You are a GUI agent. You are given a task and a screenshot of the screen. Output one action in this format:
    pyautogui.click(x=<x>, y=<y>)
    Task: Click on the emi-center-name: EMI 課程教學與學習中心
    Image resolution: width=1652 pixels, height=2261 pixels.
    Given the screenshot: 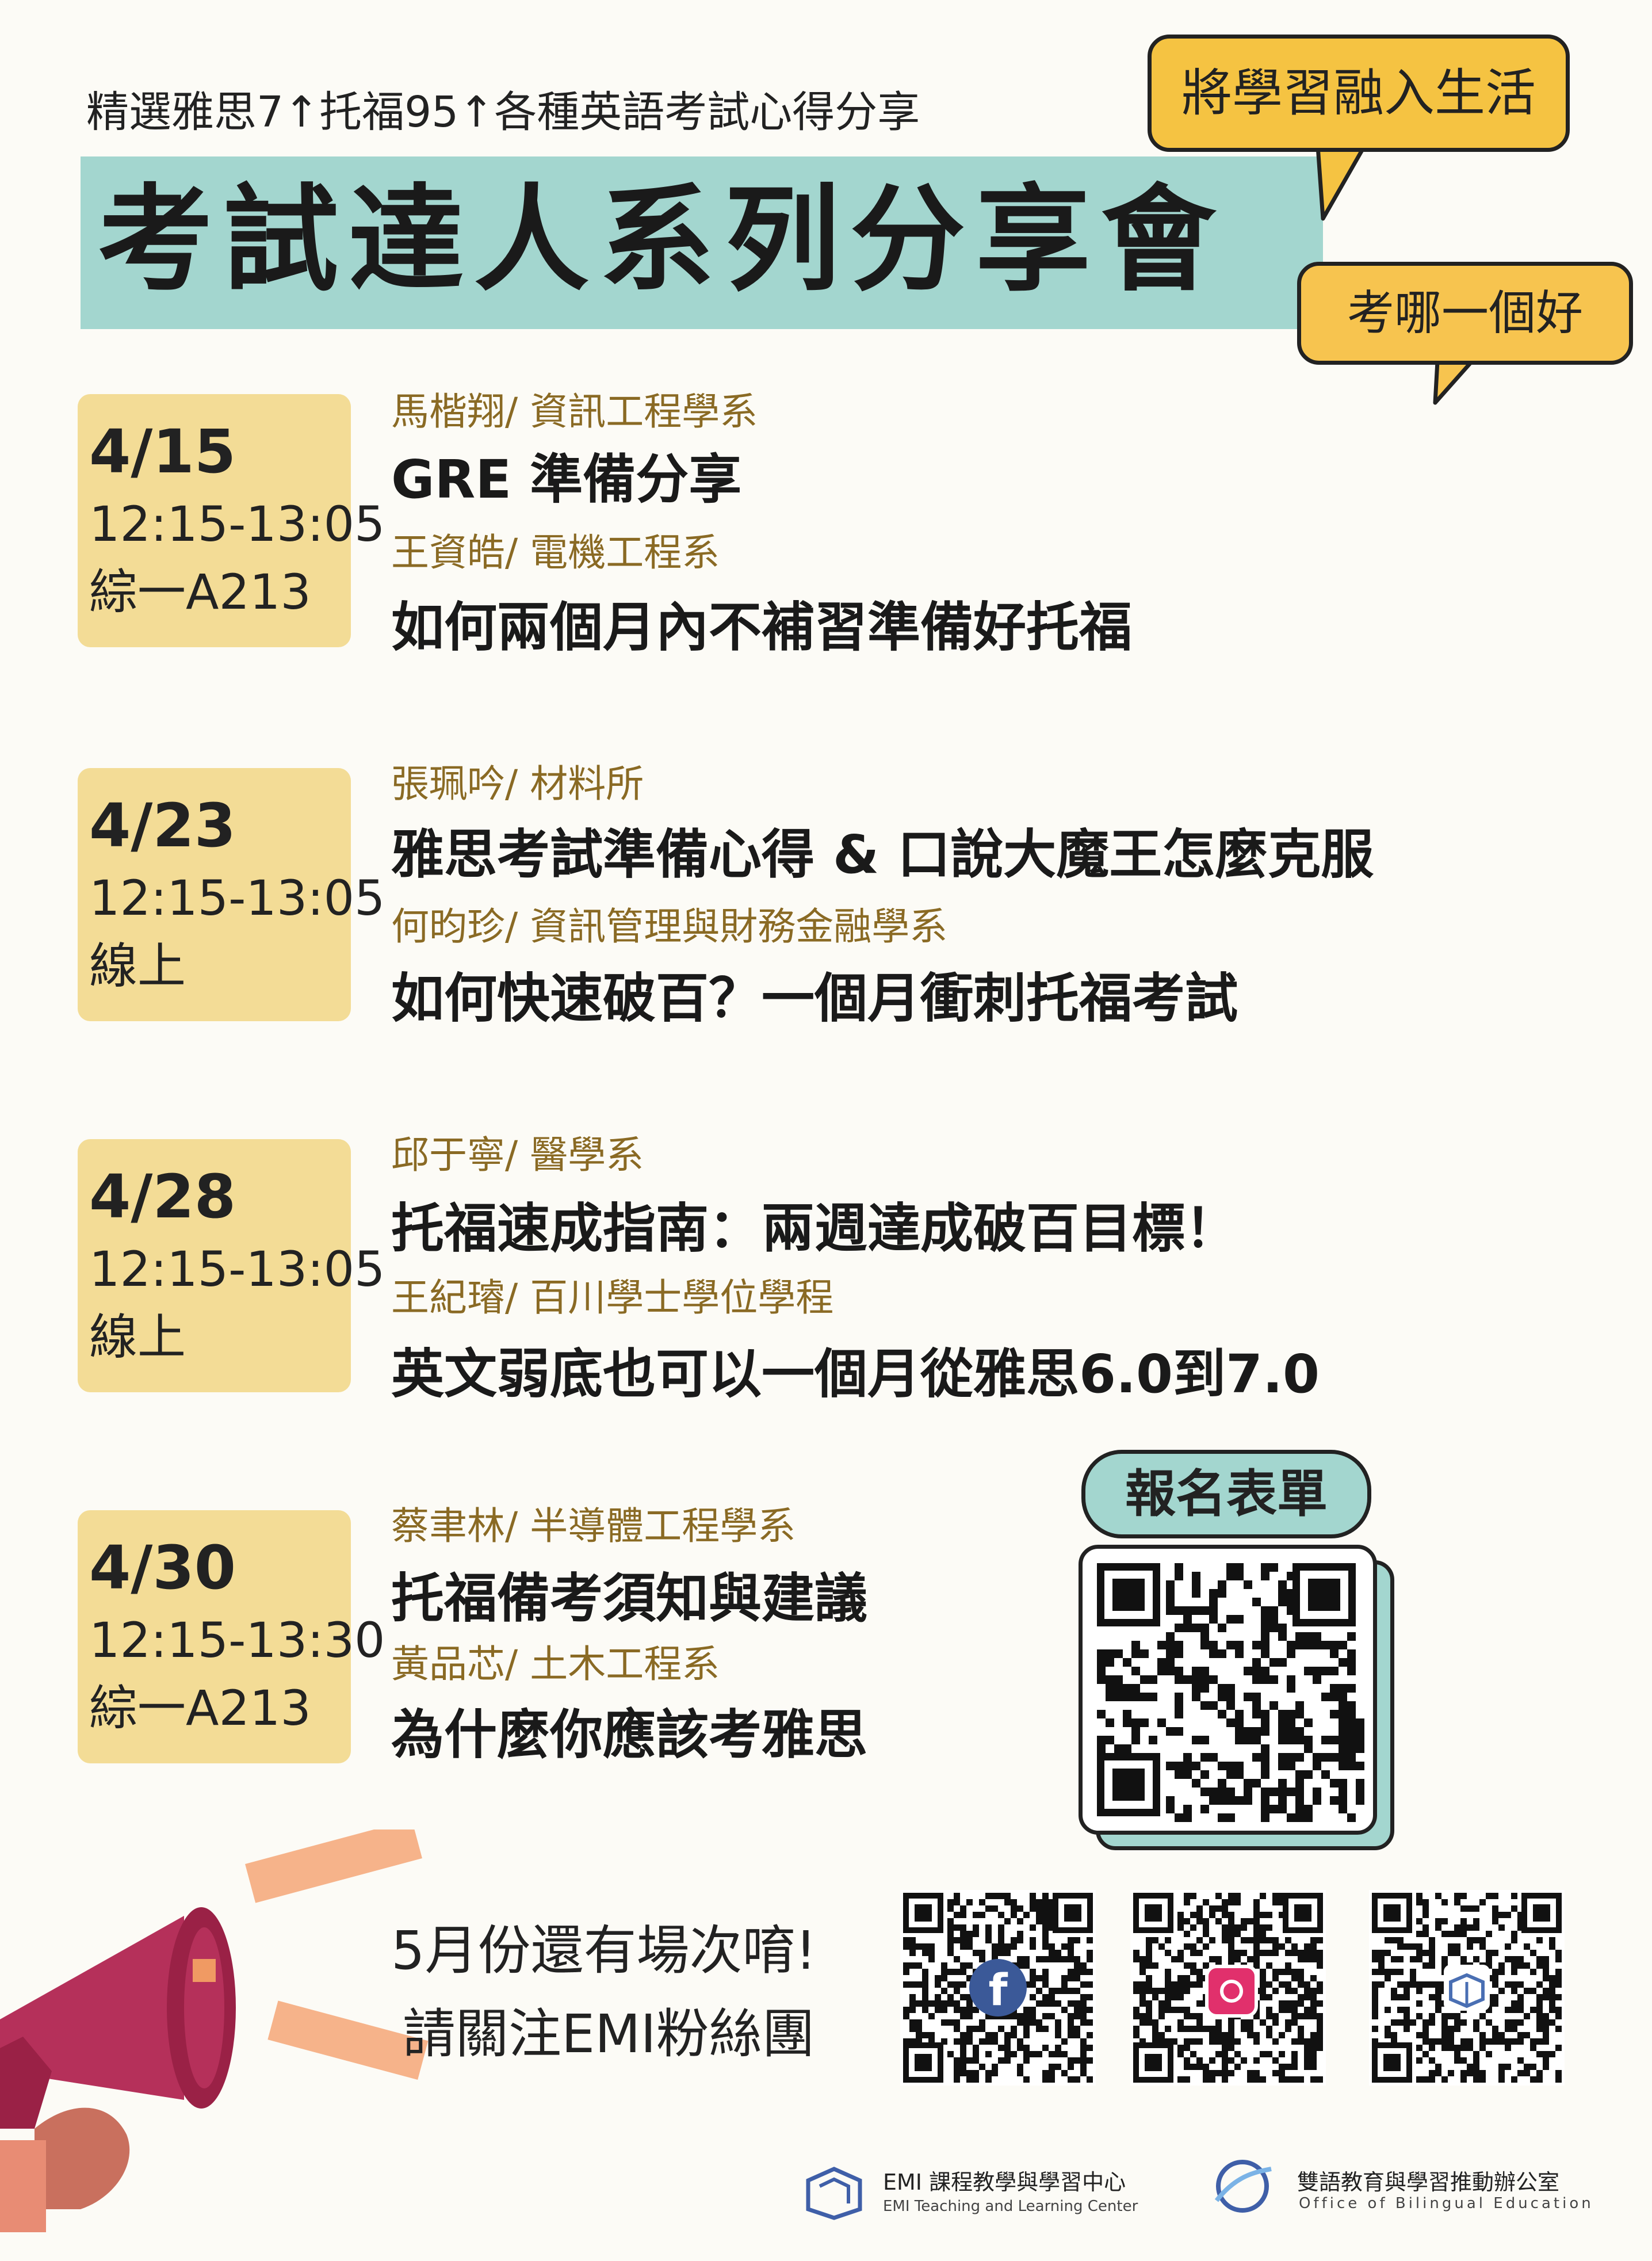 What is the action you would take?
    pyautogui.click(x=1004, y=2182)
    